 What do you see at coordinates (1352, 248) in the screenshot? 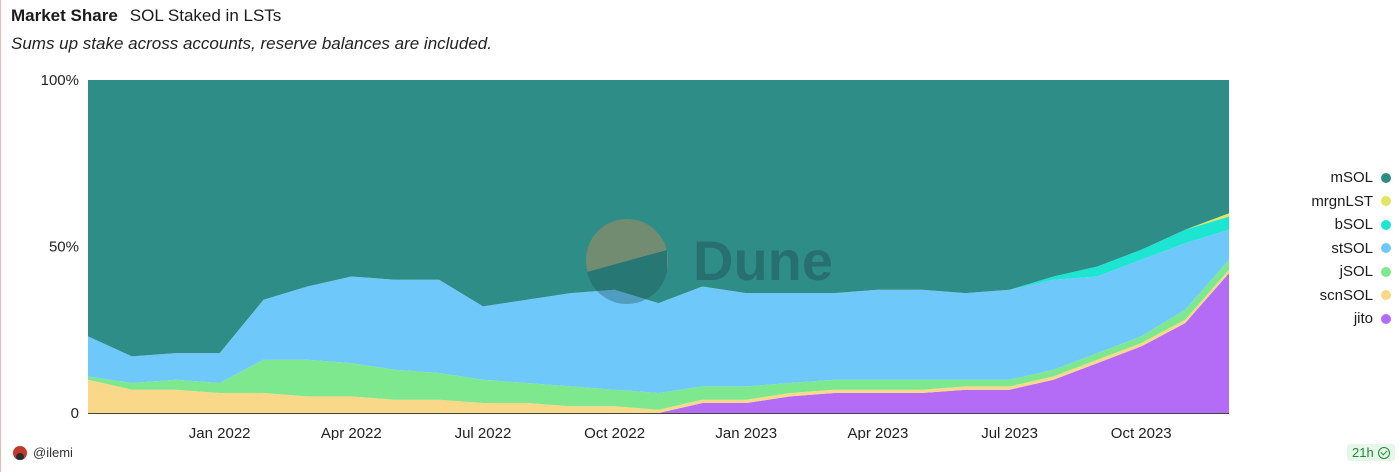
I see `legend-label: stSOL` at bounding box center [1352, 248].